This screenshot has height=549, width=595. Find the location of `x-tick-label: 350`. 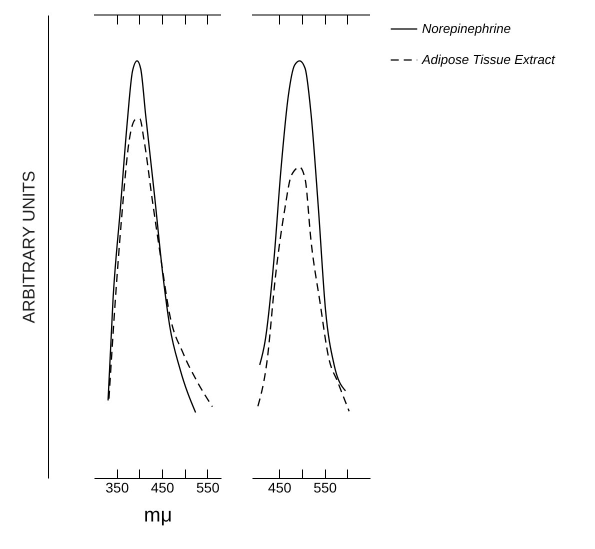

x-tick-label: 350 is located at coordinates (118, 488).